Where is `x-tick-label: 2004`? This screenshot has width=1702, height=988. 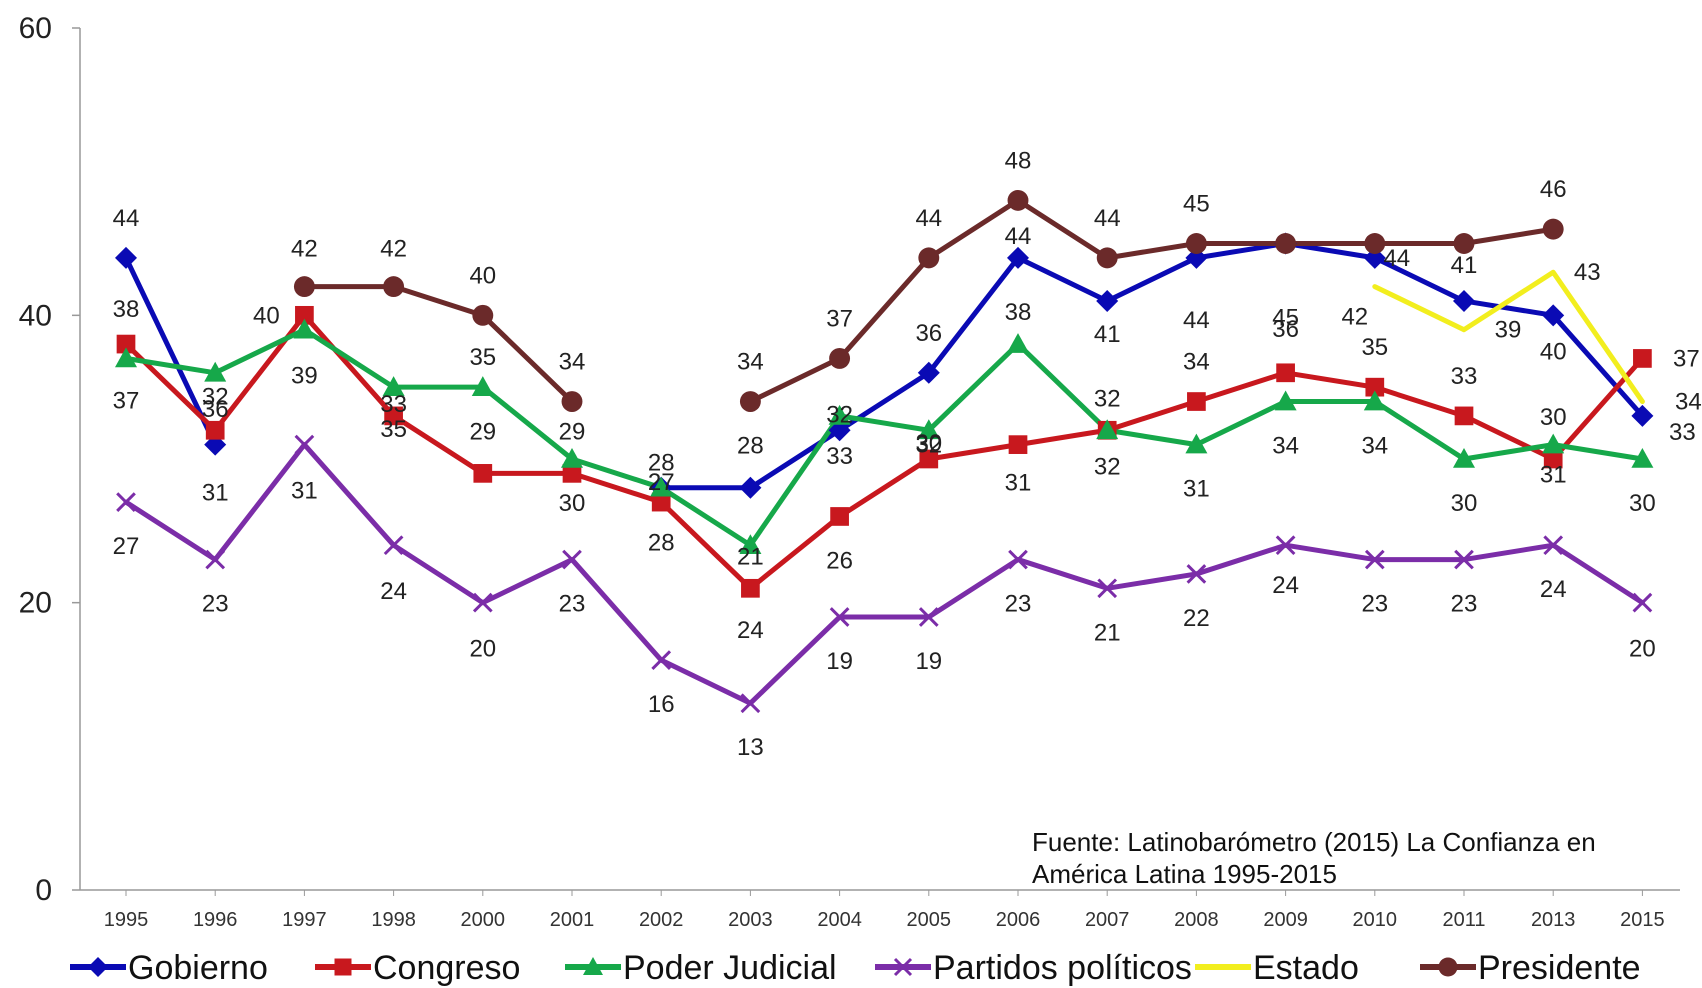
x-tick-label: 2004 is located at coordinates (839, 920).